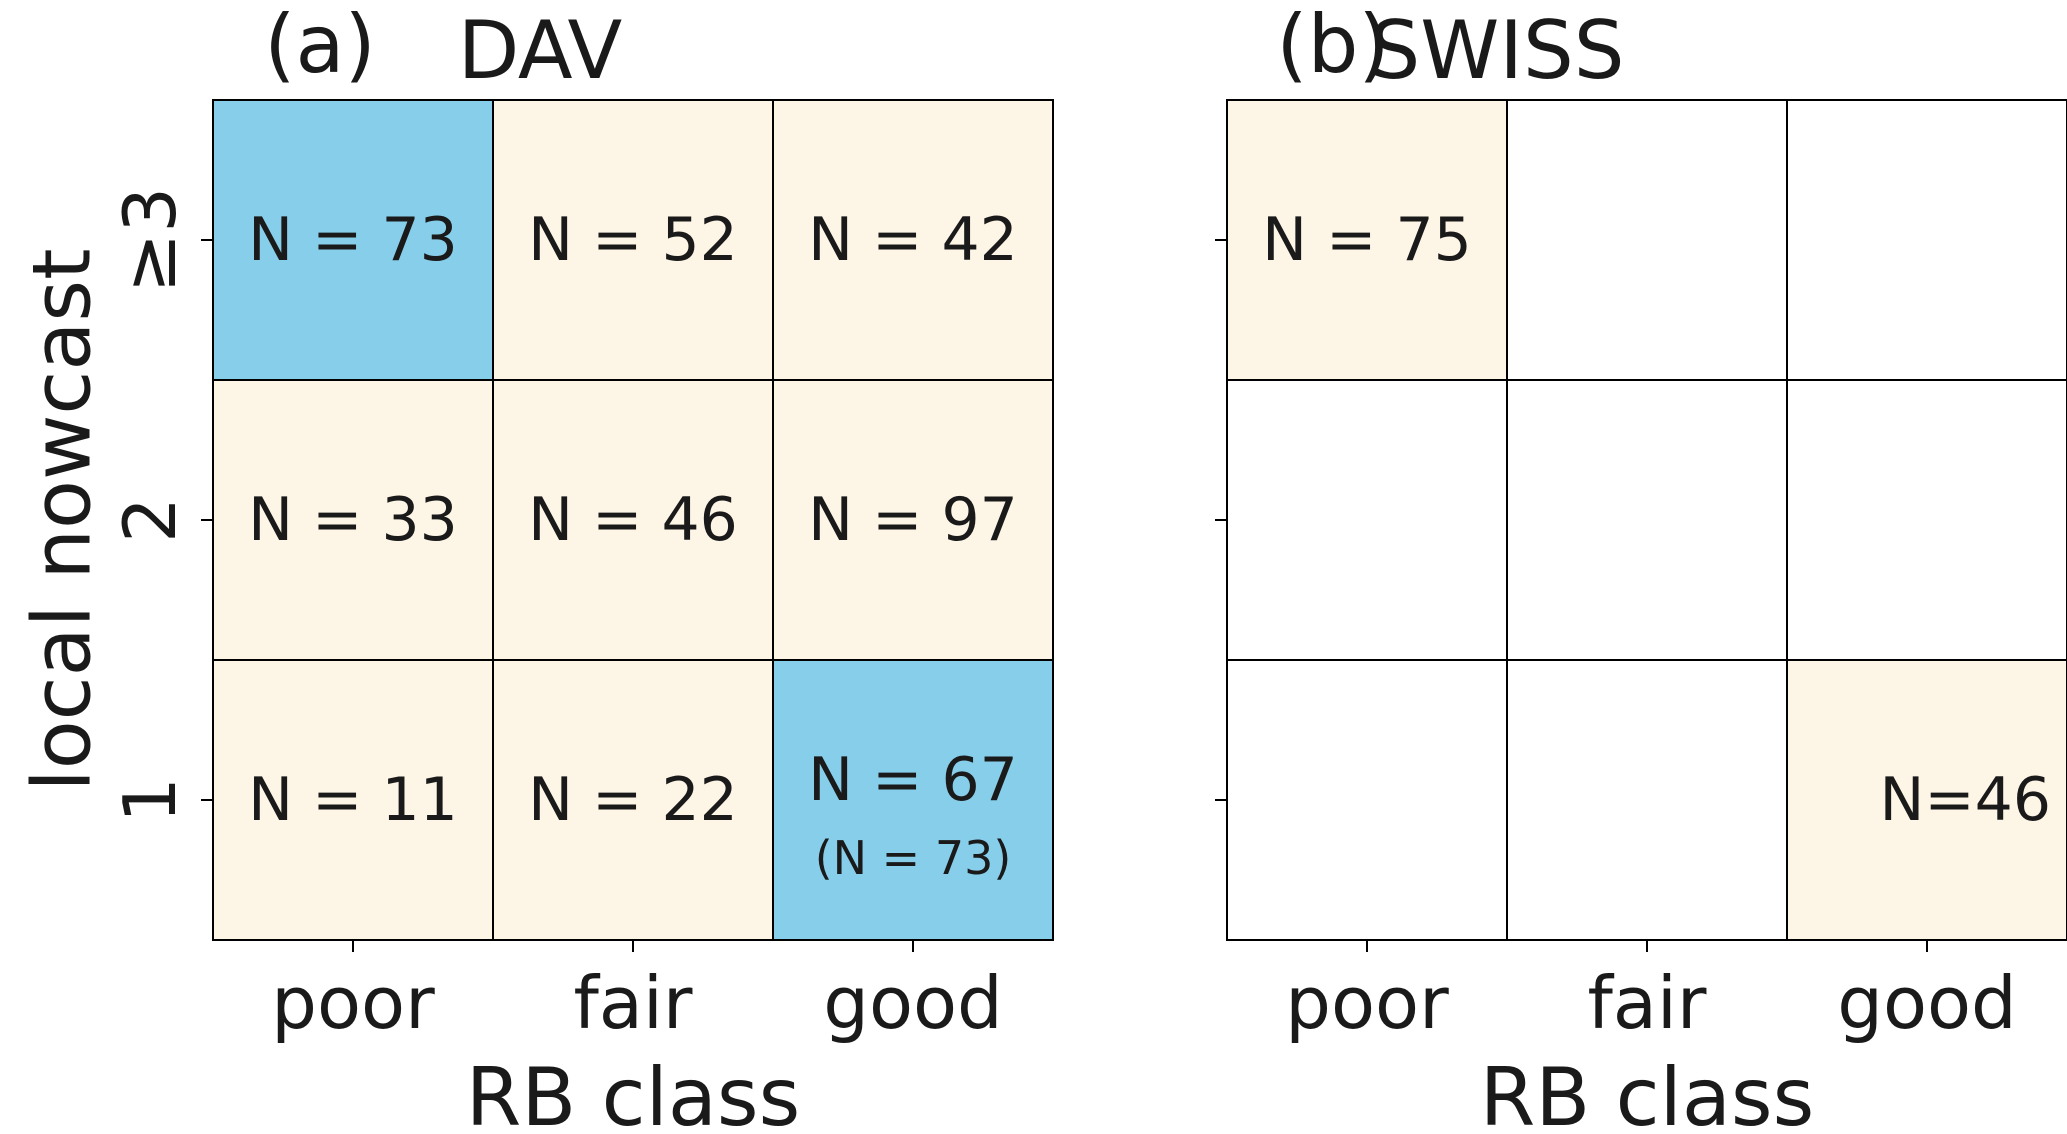 This screenshot has width=2067, height=1134. Describe the element at coordinates (353, 800) in the screenshot. I see `cell-count-label: N = 11` at that location.